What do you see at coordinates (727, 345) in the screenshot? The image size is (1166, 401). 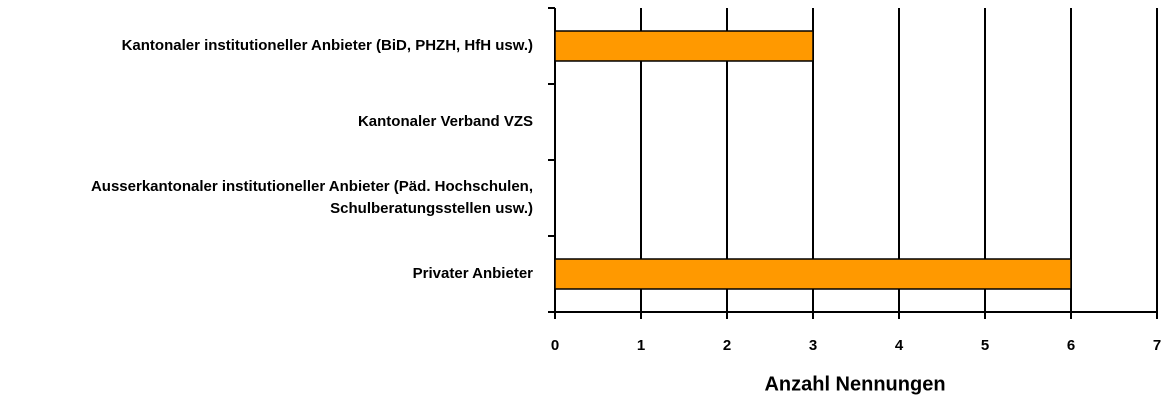 I see `x-tick-label: 2` at bounding box center [727, 345].